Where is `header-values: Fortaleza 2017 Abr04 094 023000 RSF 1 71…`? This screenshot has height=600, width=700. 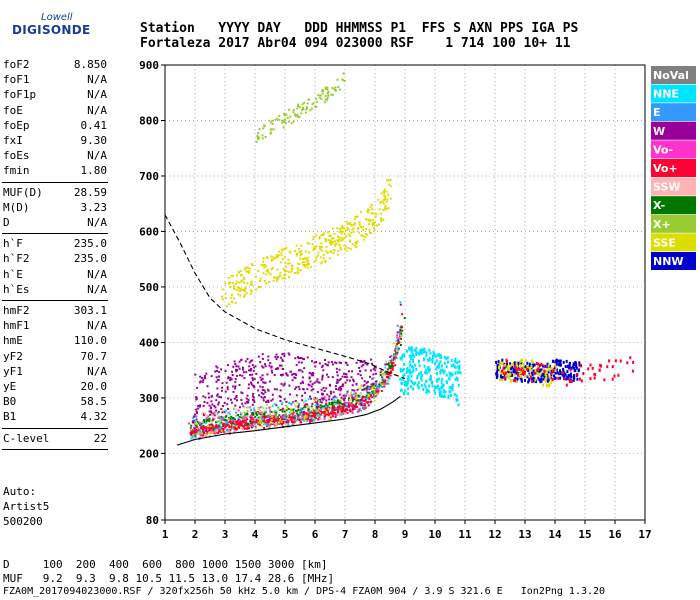 header-values: Fortaleza 2017 Abr04 094 023000 RSF 1 71… is located at coordinates (355, 43).